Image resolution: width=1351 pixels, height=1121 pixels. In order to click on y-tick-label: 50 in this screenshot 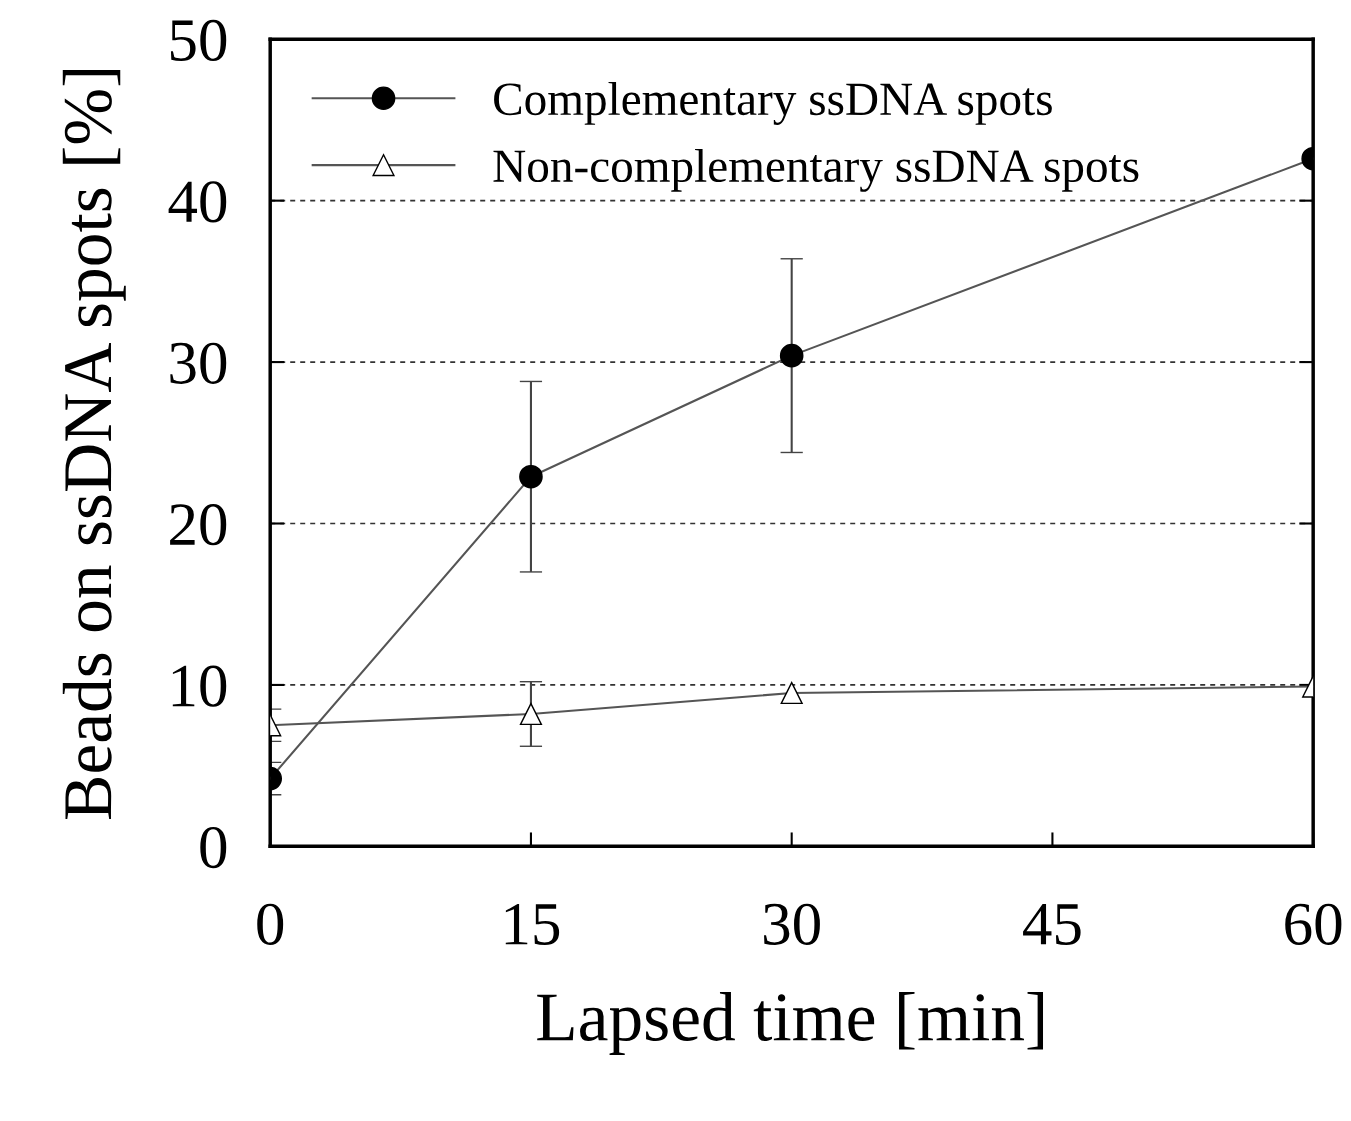, I will do `click(198, 40)`.